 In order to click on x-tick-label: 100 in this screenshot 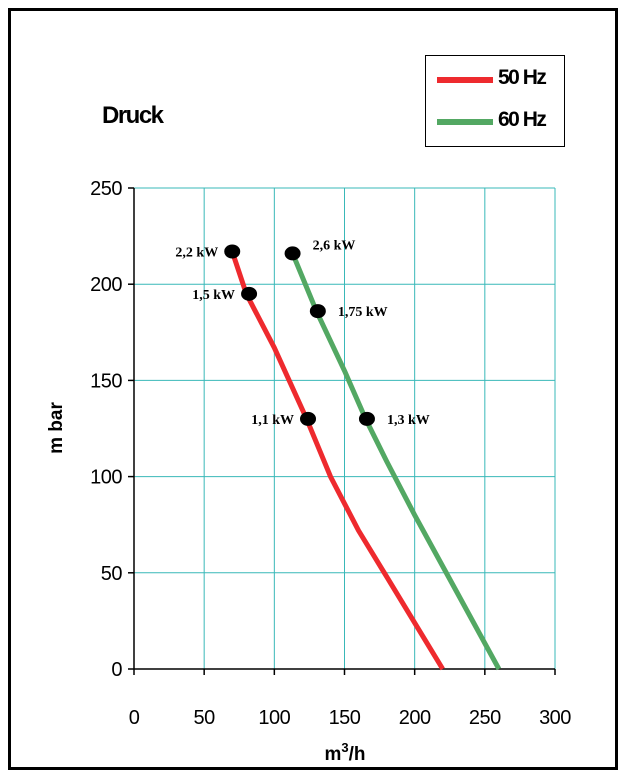, I will do `click(274, 718)`.